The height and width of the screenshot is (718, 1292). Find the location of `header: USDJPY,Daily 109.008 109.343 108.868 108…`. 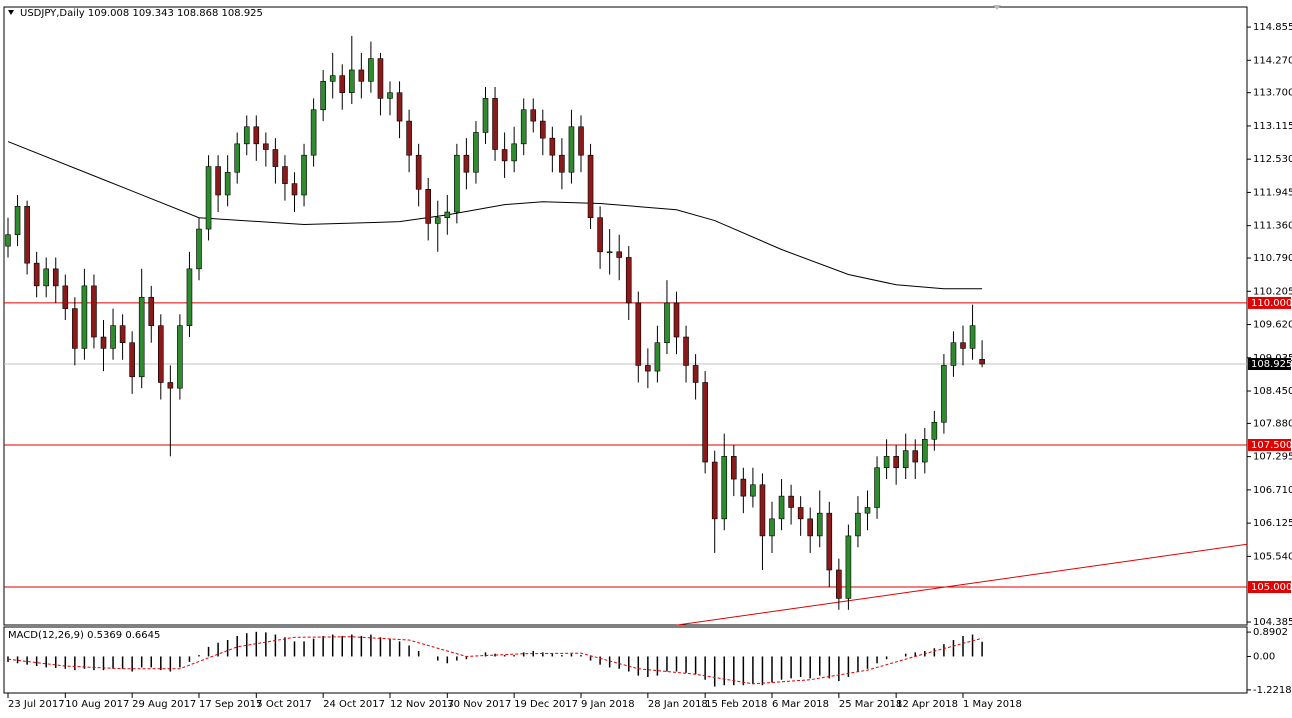

header: USDJPY,Daily 109.008 109.343 108.868 108… is located at coordinates (141, 13).